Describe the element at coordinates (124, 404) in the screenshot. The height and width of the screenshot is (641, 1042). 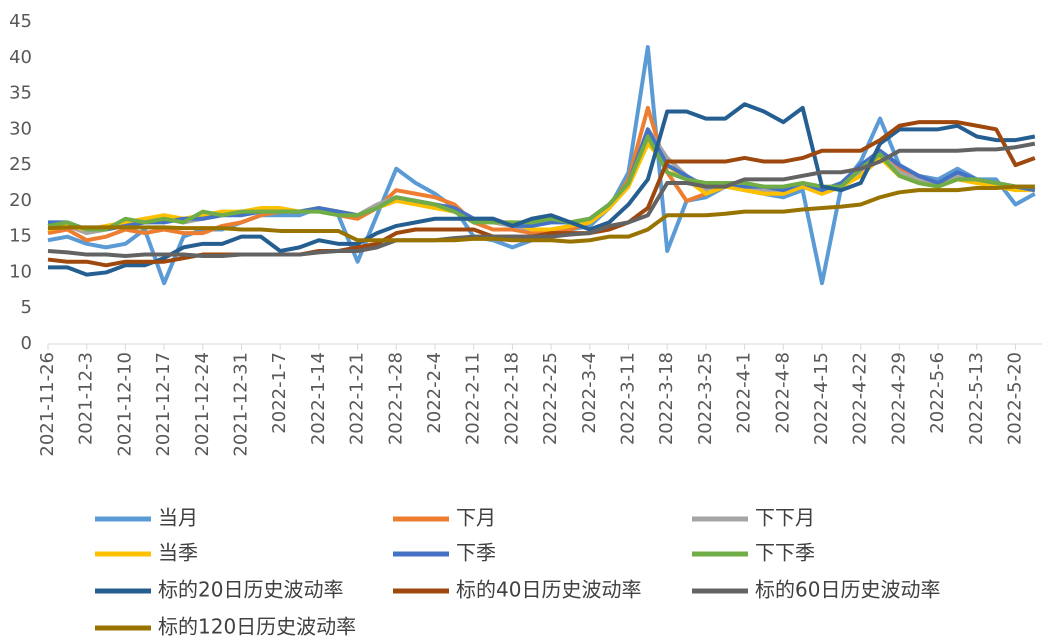
I see `x-tick-label: 2021-12-10` at that location.